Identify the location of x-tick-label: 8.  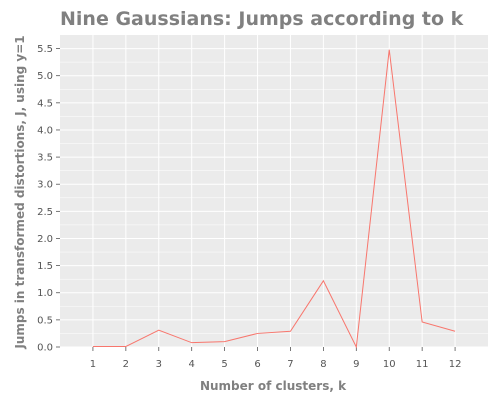
(323, 364).